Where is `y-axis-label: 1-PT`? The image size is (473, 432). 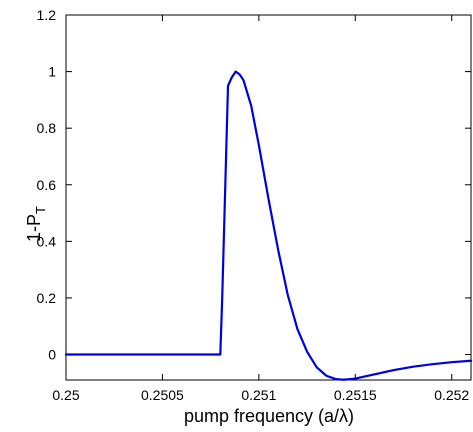 y-axis-label: 1-PT is located at coordinates (36, 224).